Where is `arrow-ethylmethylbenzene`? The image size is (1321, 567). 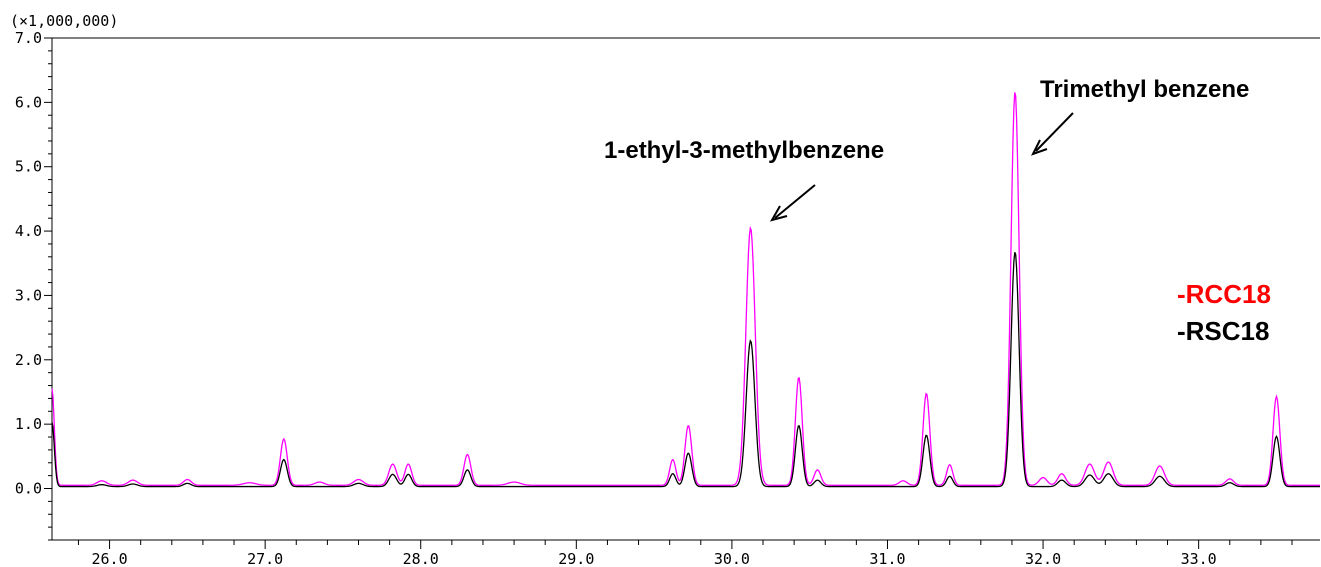 arrow-ethylmethylbenzene is located at coordinates (795, 201).